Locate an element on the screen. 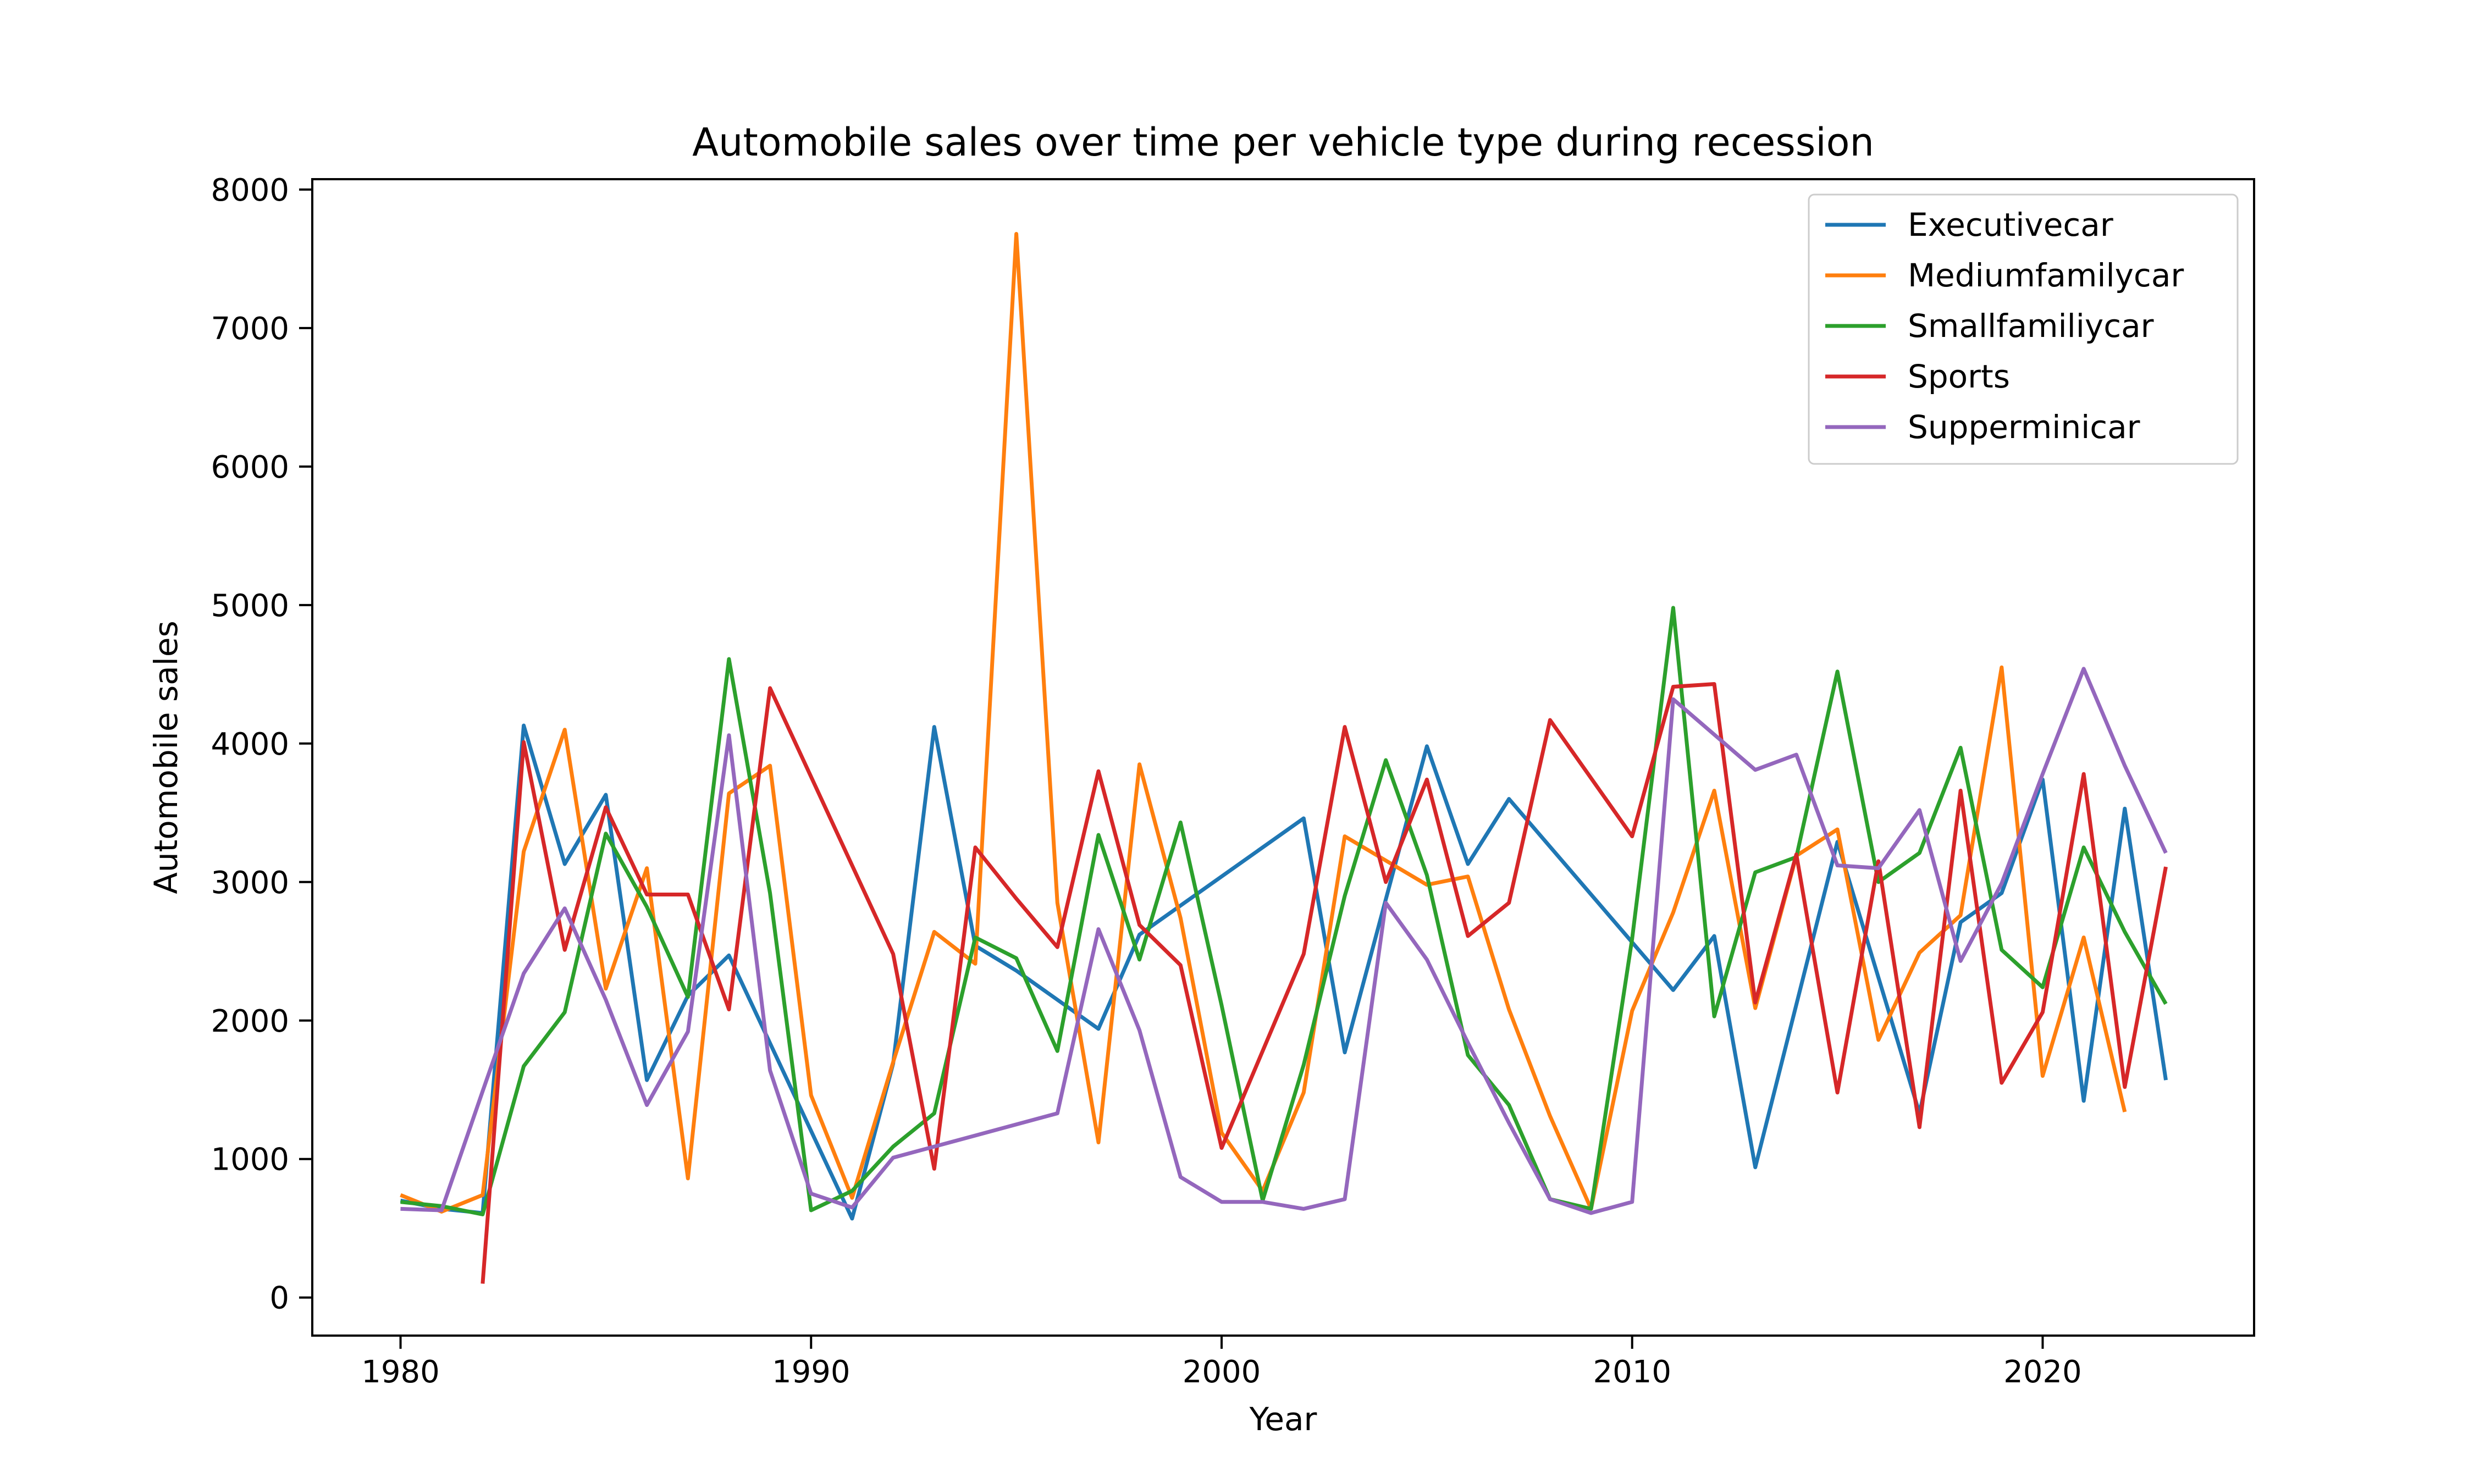 This screenshot has width=2474, height=1484. x-axis-label: Year is located at coordinates (1283, 1419).